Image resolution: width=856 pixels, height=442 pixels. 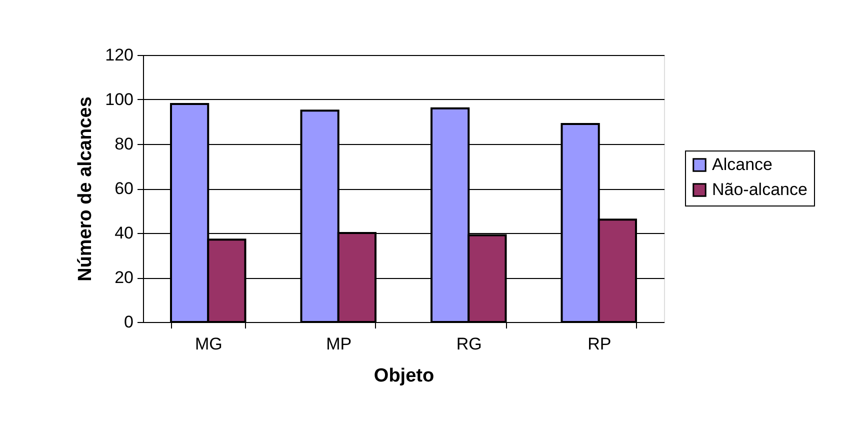 I want to click on y-tick-label: 0, so click(x=129, y=322).